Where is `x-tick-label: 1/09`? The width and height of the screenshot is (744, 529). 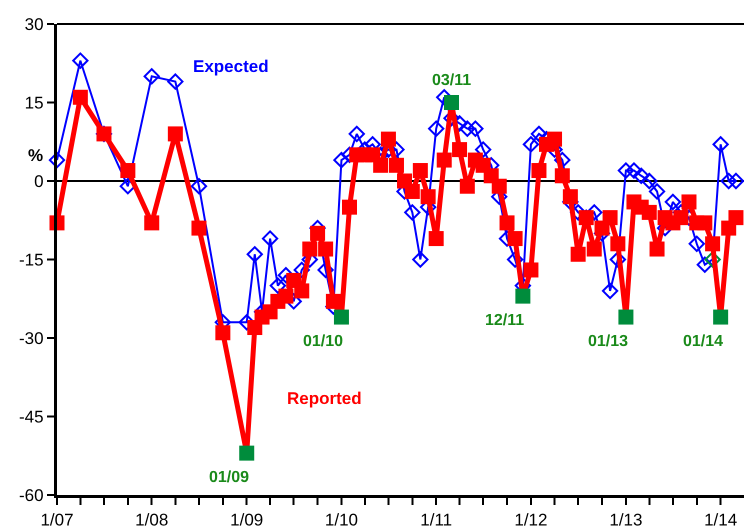 x-tick-label: 1/09 is located at coordinates (247, 519).